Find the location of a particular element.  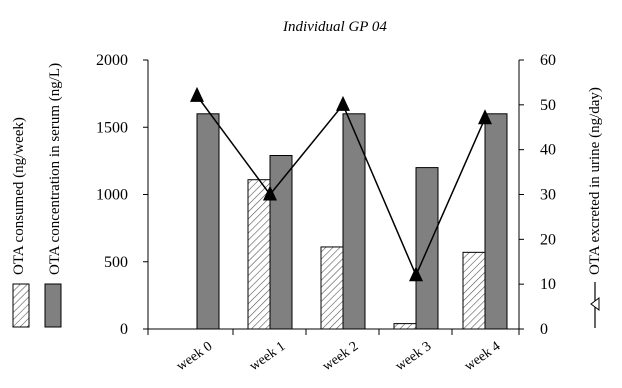

right-tick-label-4: 40 is located at coordinates (548, 150).